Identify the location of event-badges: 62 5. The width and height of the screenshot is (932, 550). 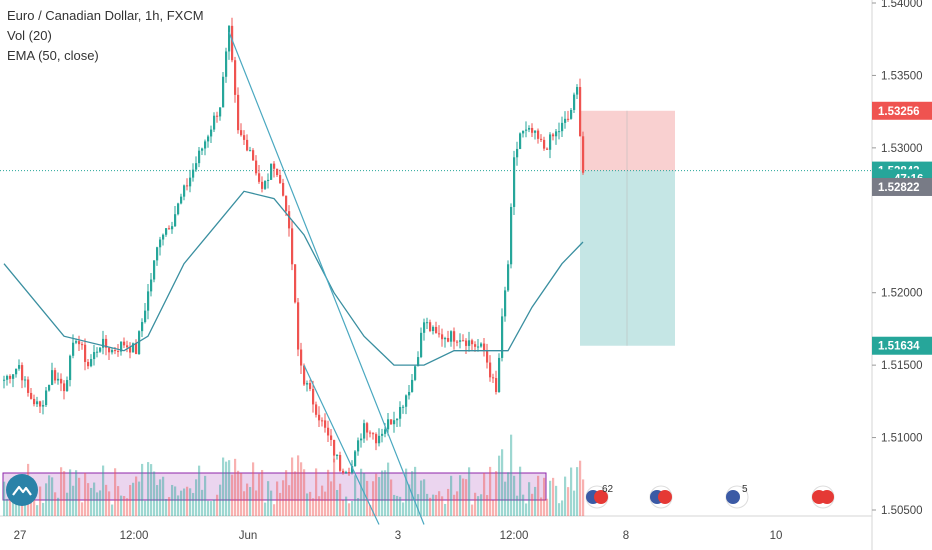
(710, 496).